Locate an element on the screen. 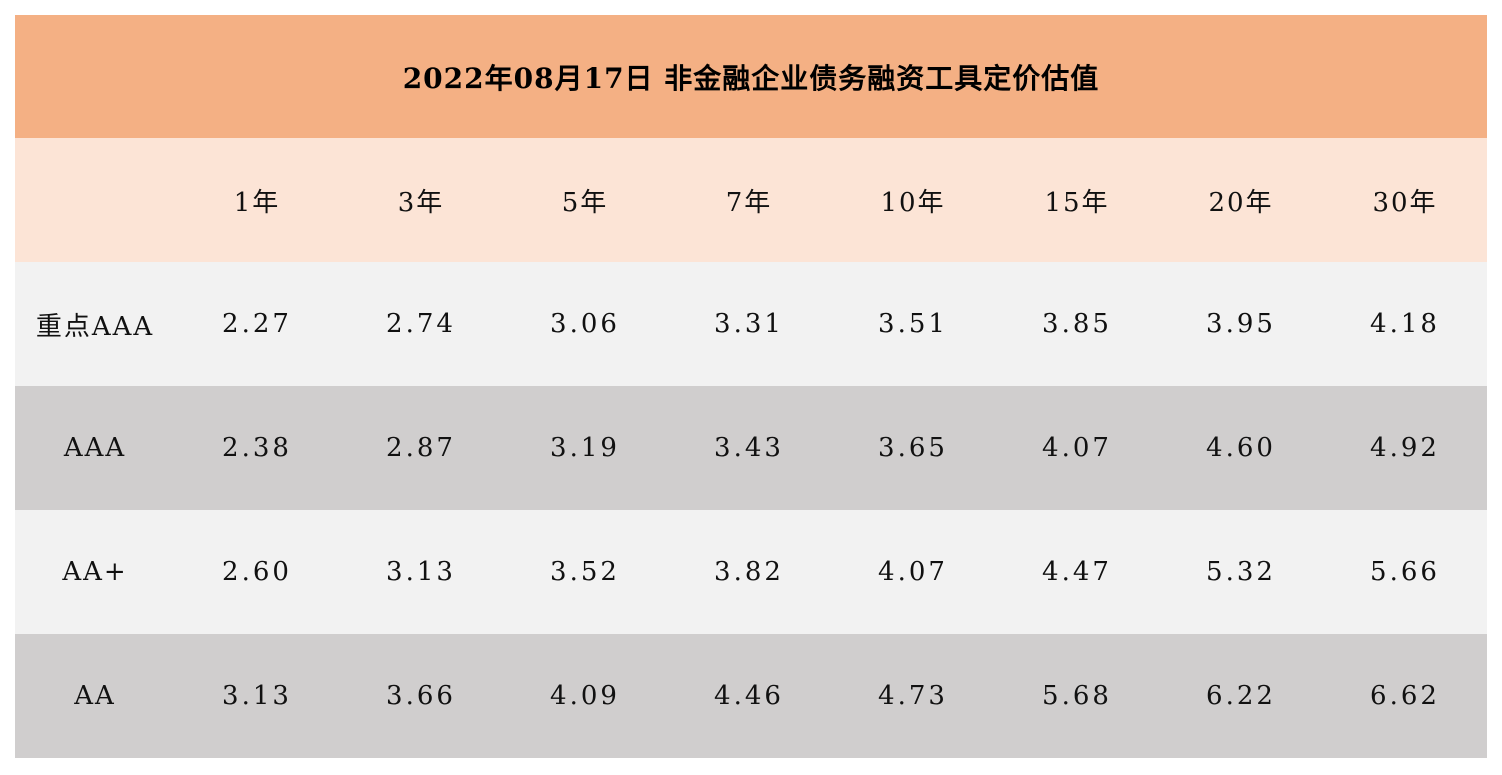  column-header: 1年 is located at coordinates (257, 202).